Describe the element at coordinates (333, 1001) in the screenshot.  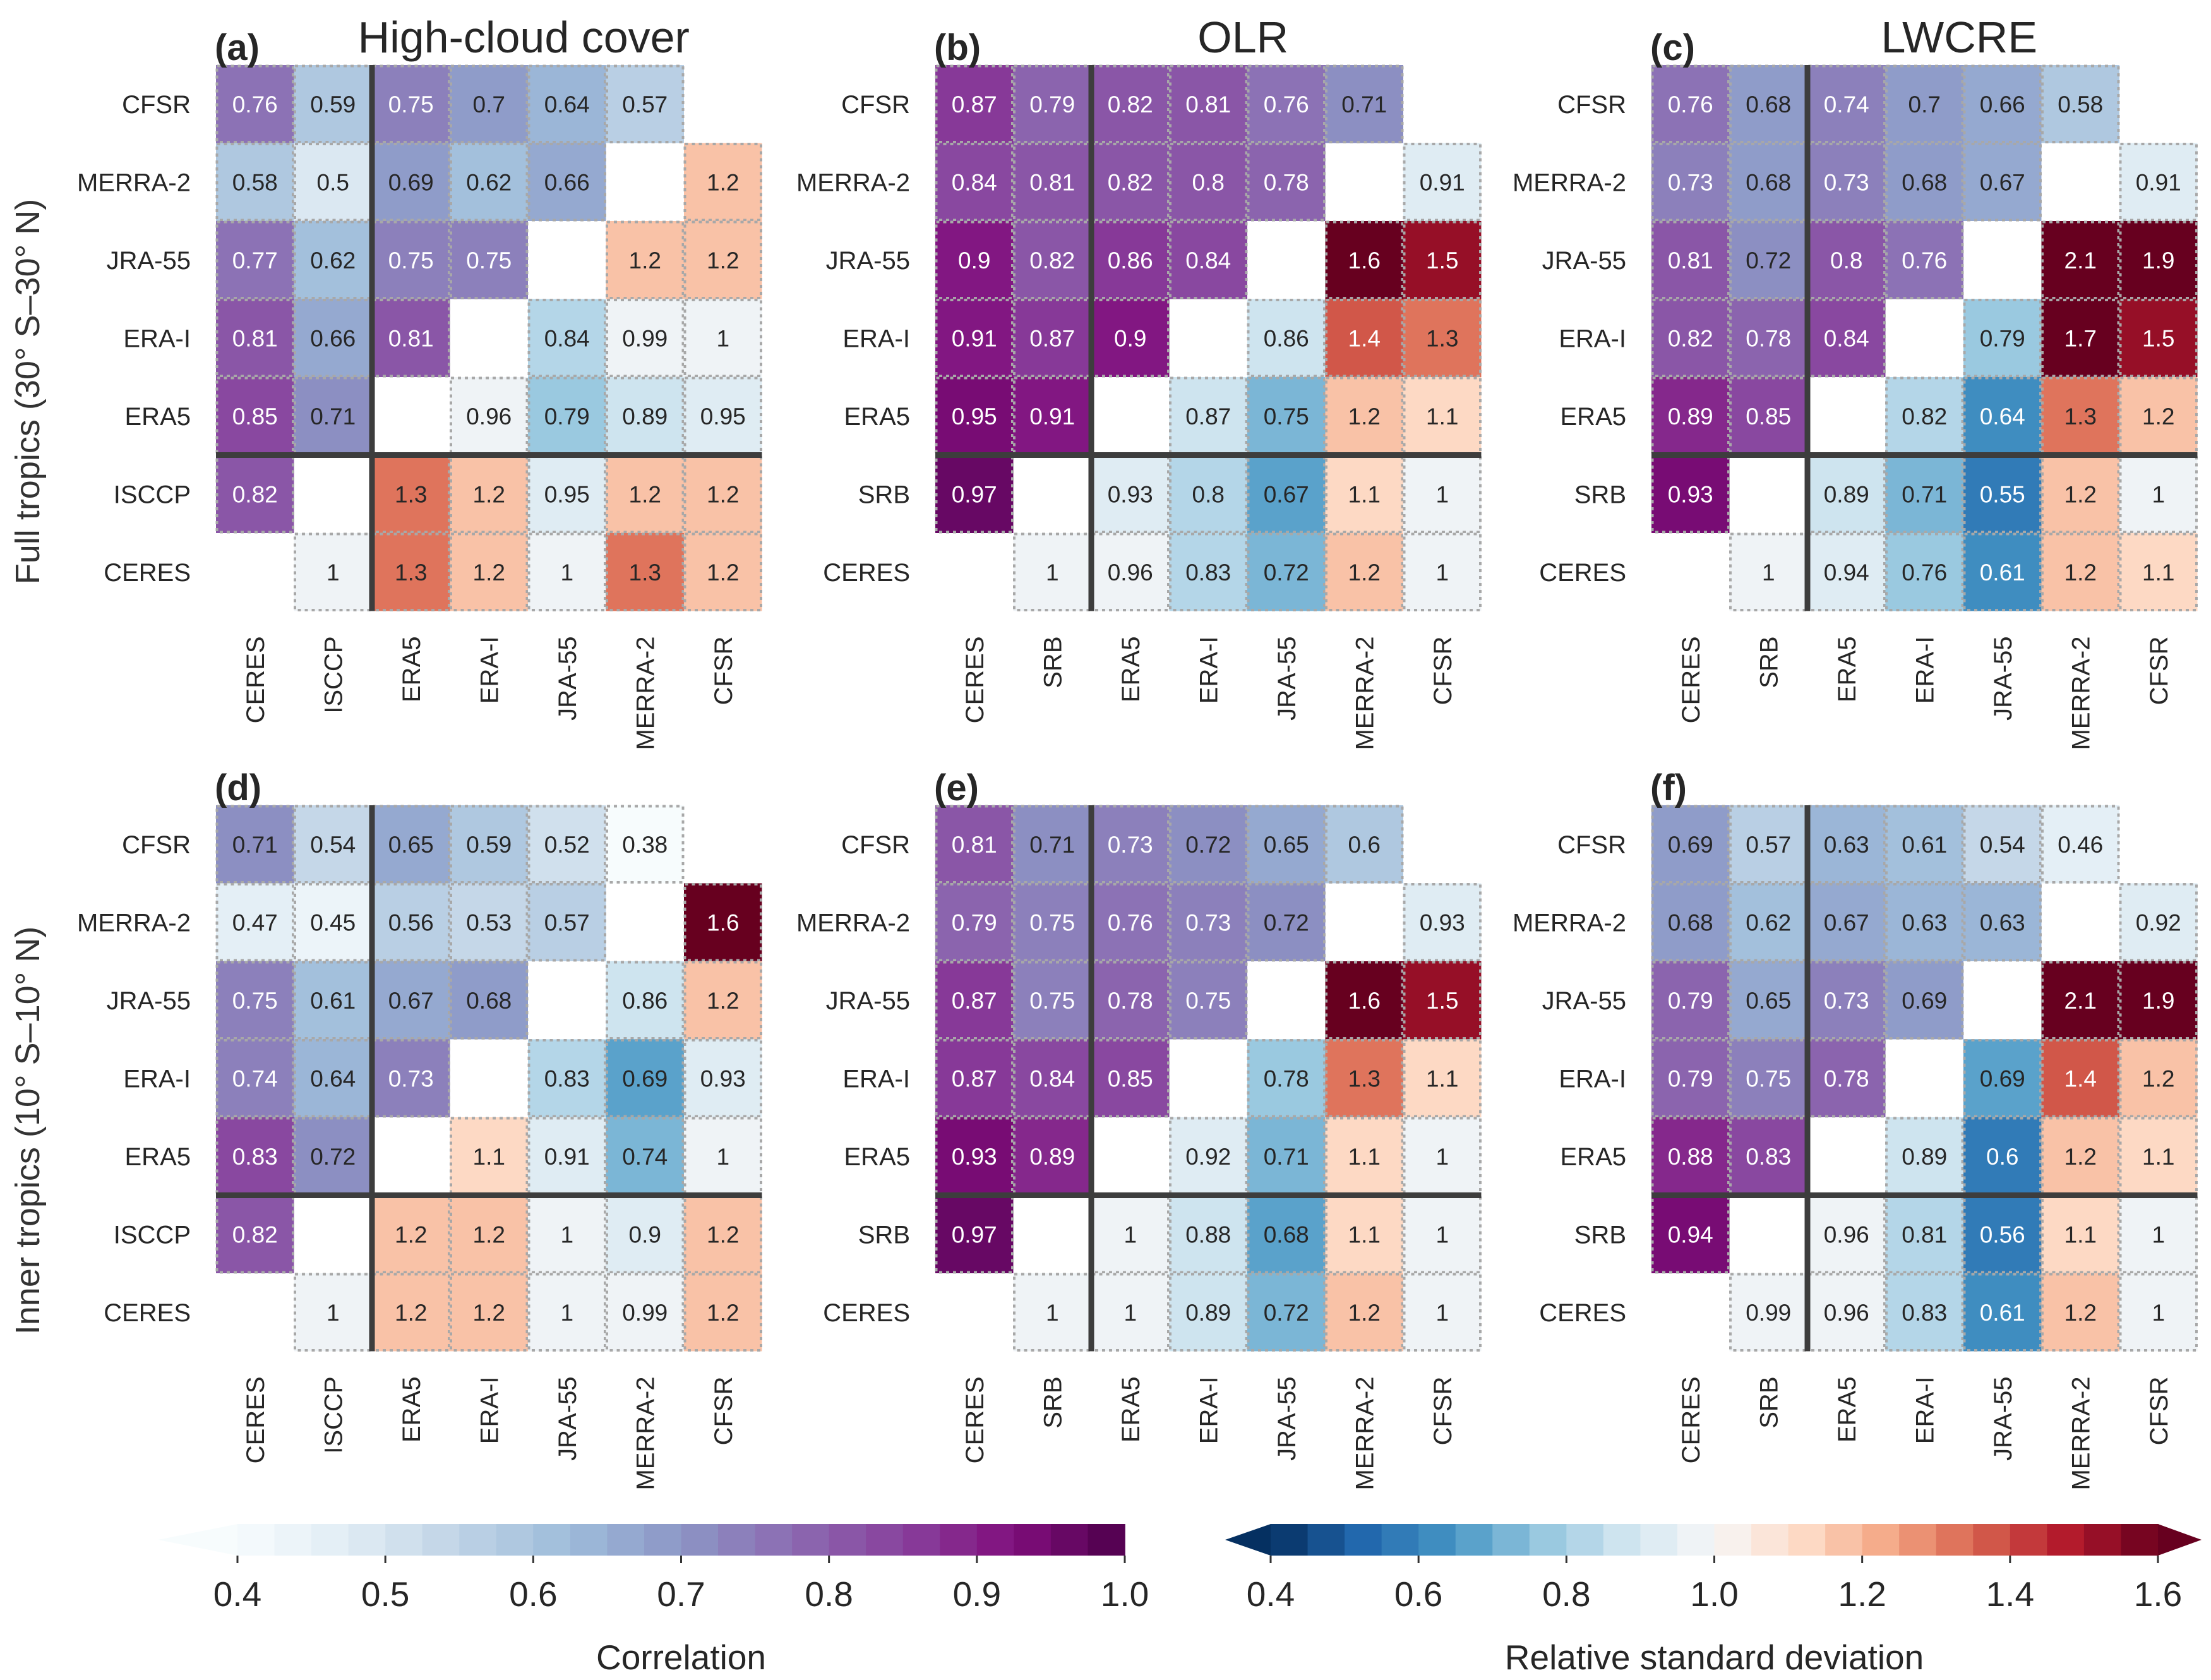
I see `cell-value: 0.61` at that location.